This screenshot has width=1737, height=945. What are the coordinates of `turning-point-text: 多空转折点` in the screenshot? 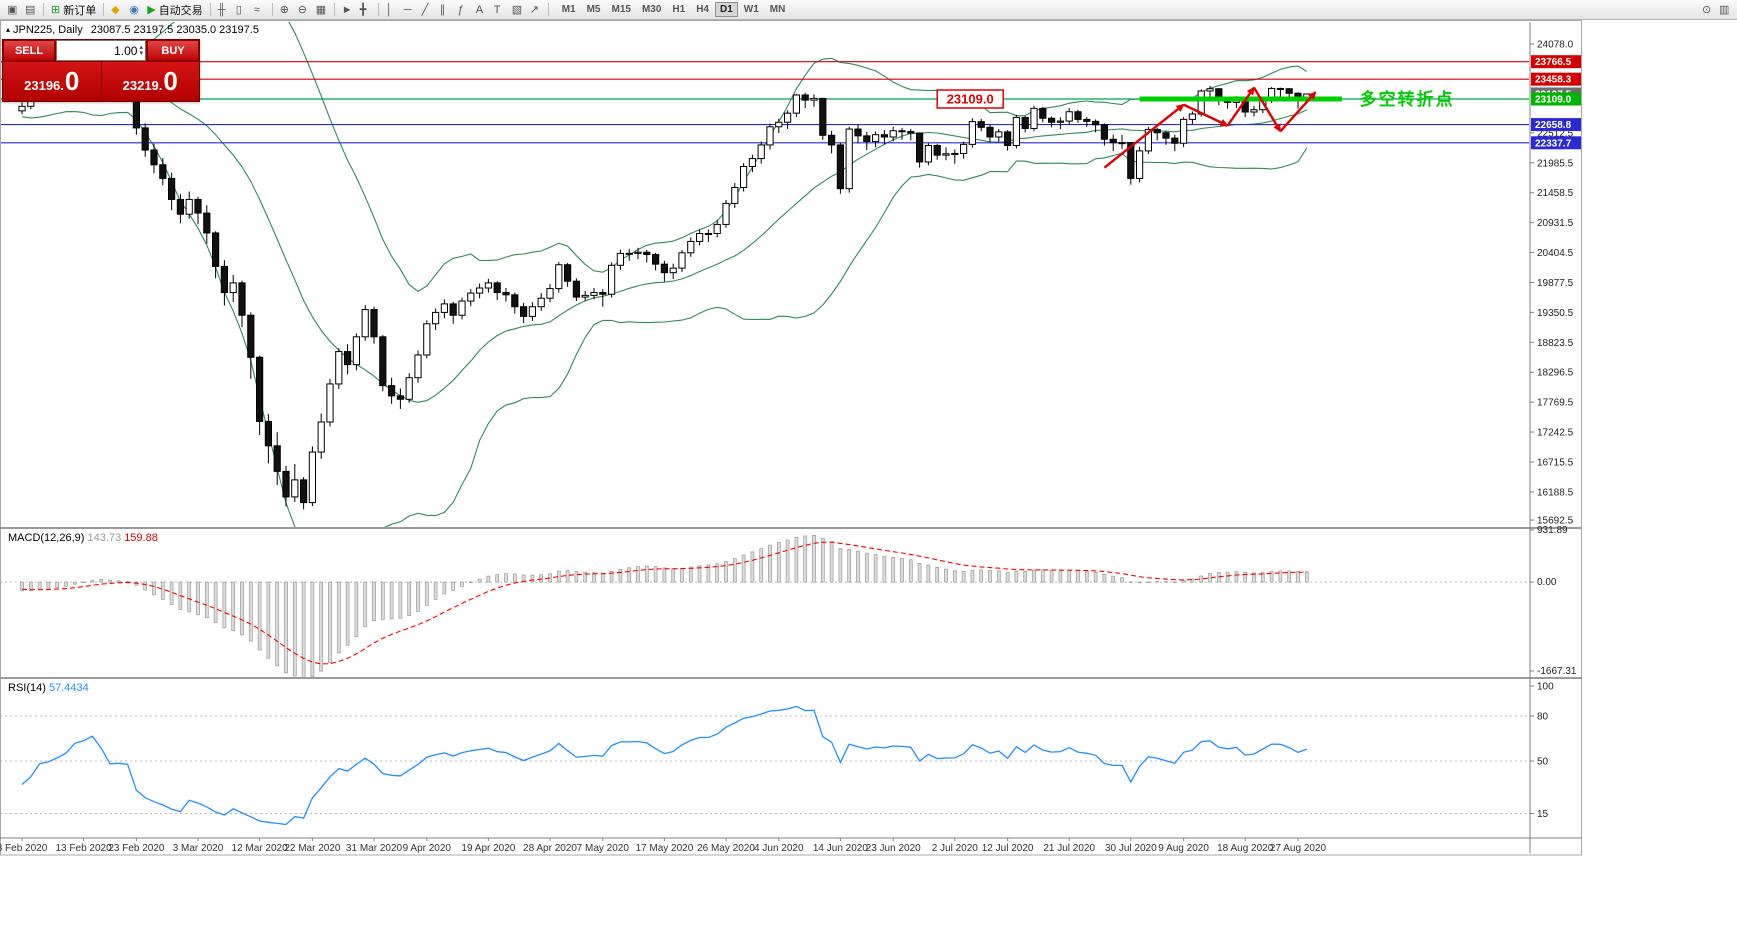 It's located at (1407, 99).